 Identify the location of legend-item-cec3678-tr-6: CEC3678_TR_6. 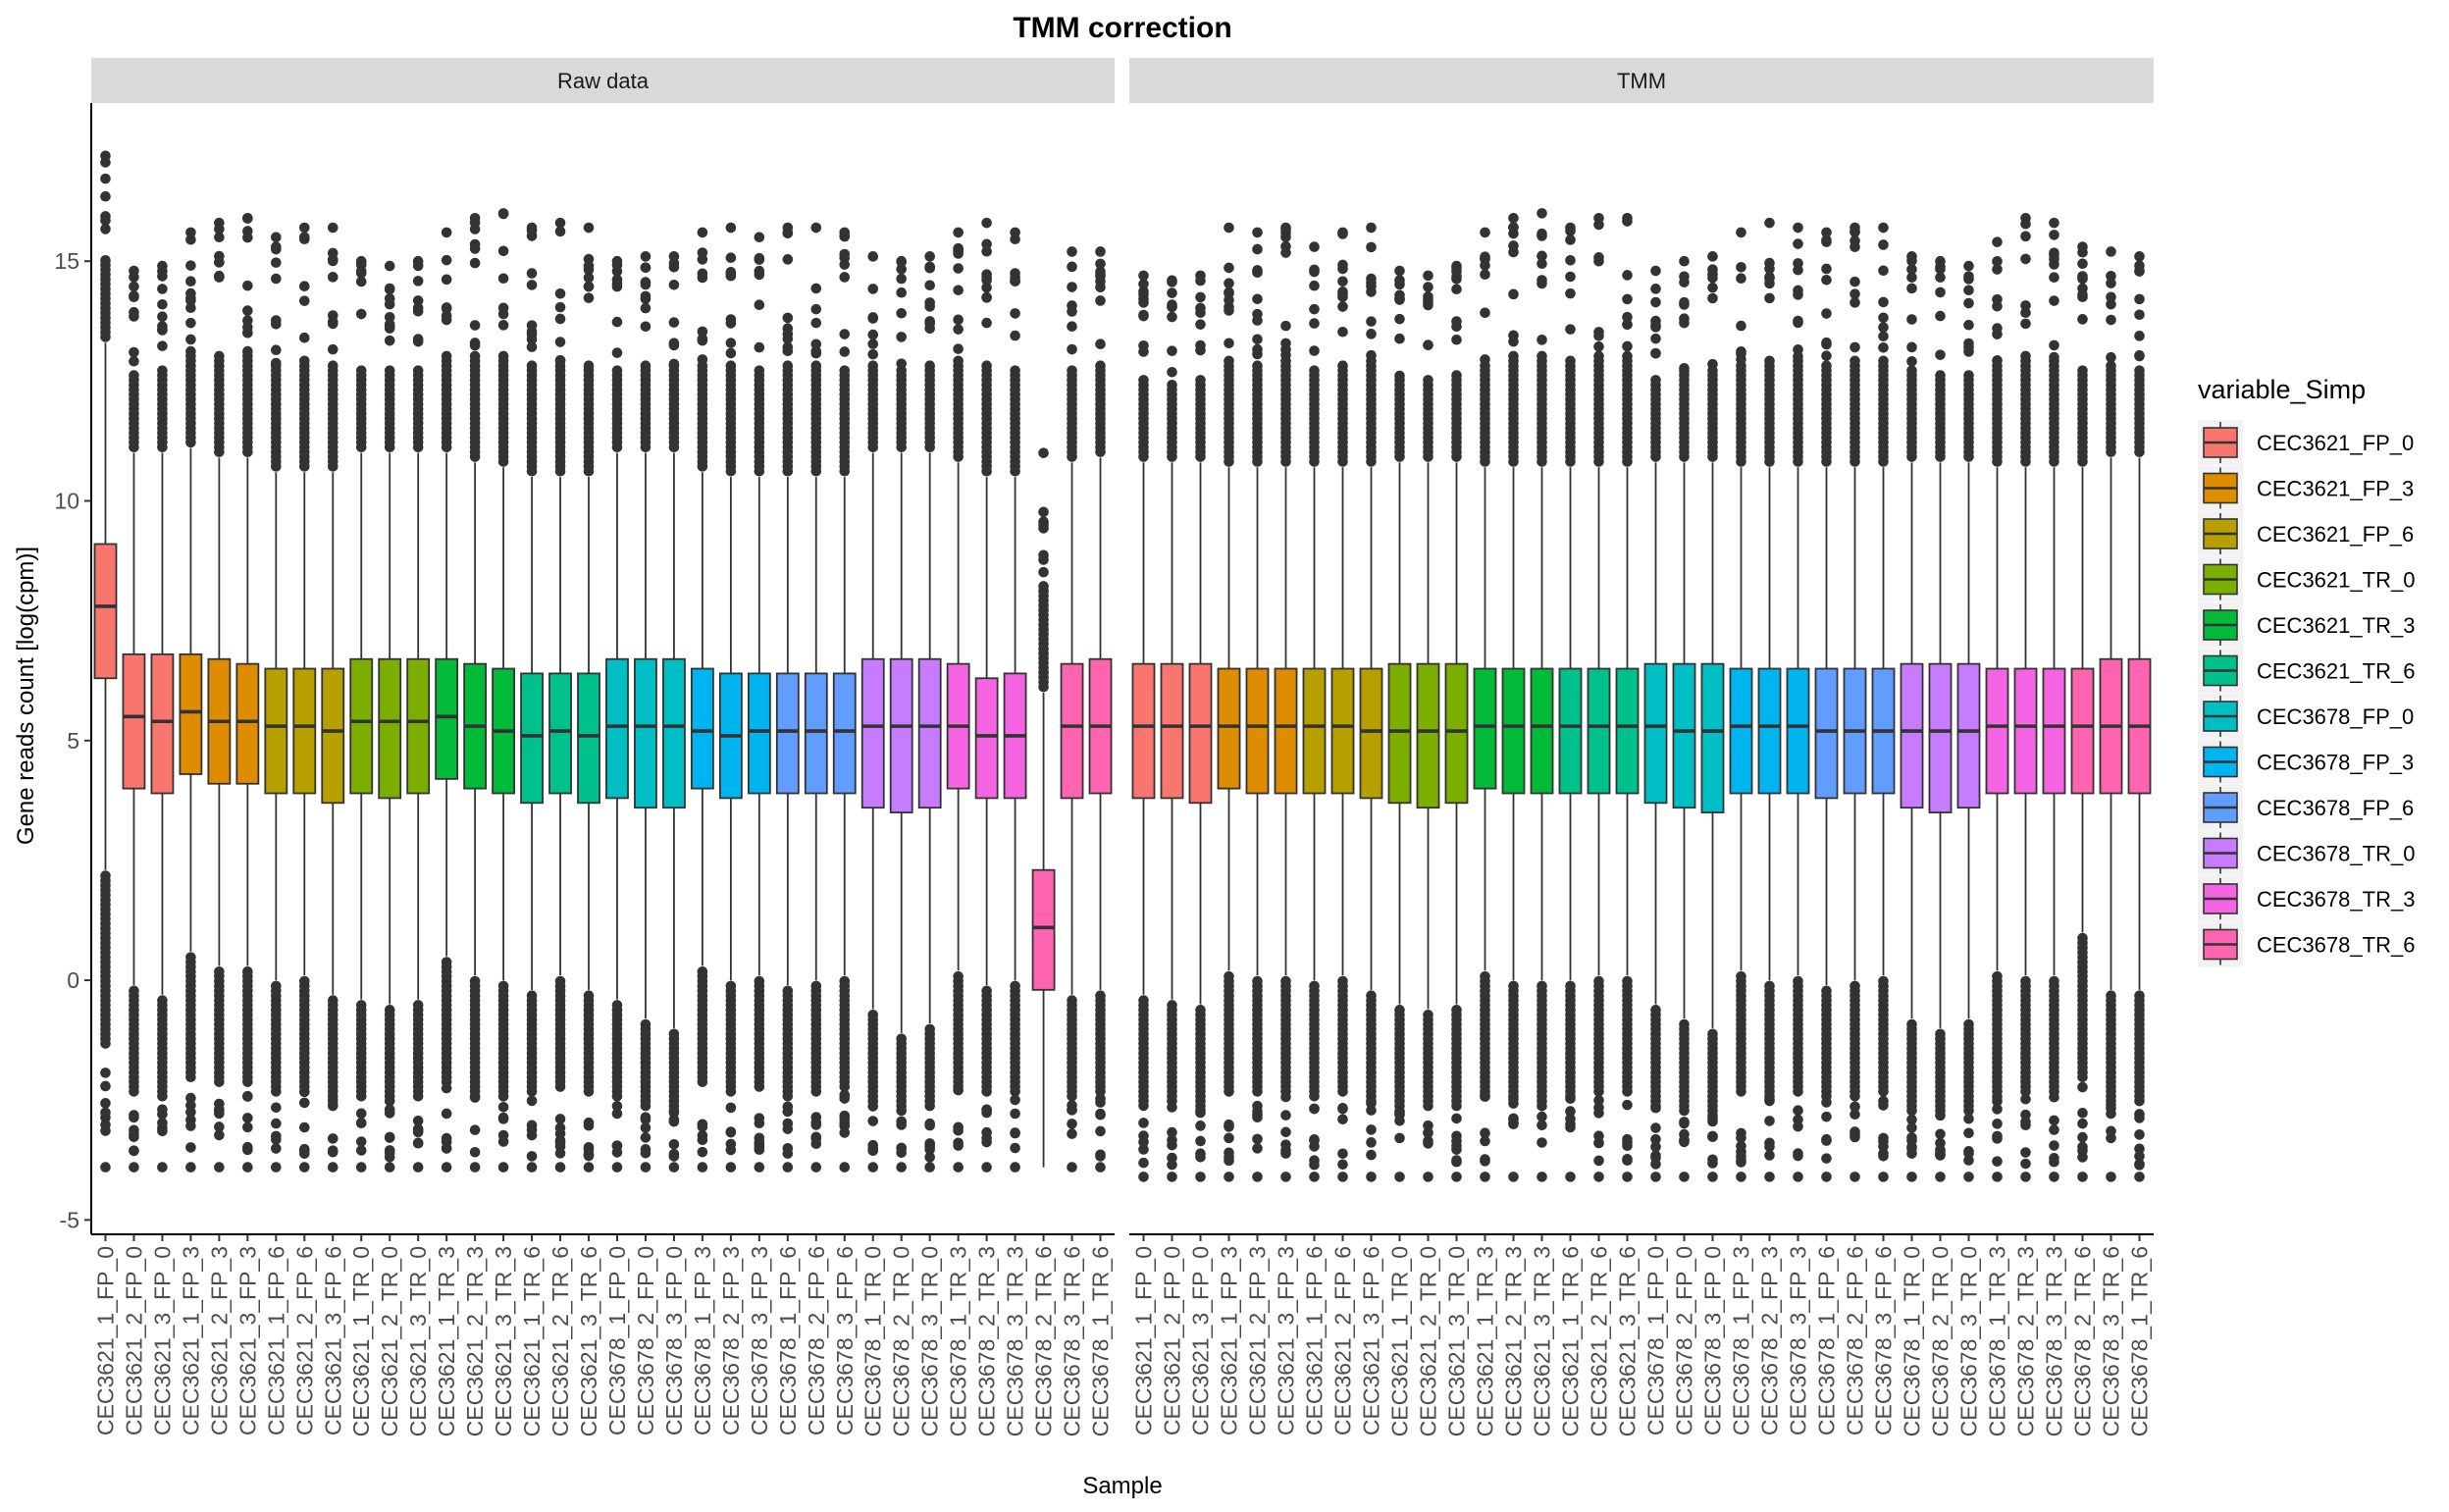
(2307, 944).